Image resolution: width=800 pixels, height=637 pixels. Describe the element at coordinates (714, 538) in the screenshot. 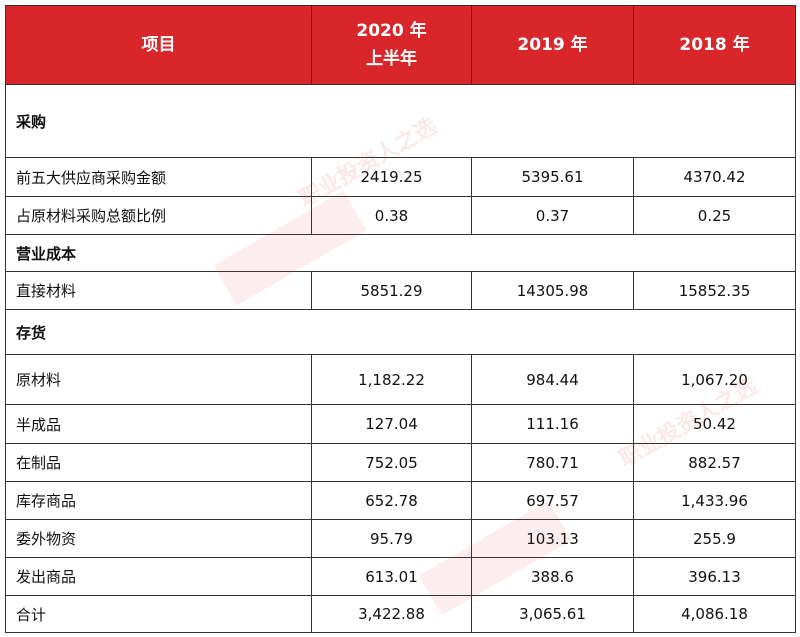

I see `cell-2018: 255.9` at that location.